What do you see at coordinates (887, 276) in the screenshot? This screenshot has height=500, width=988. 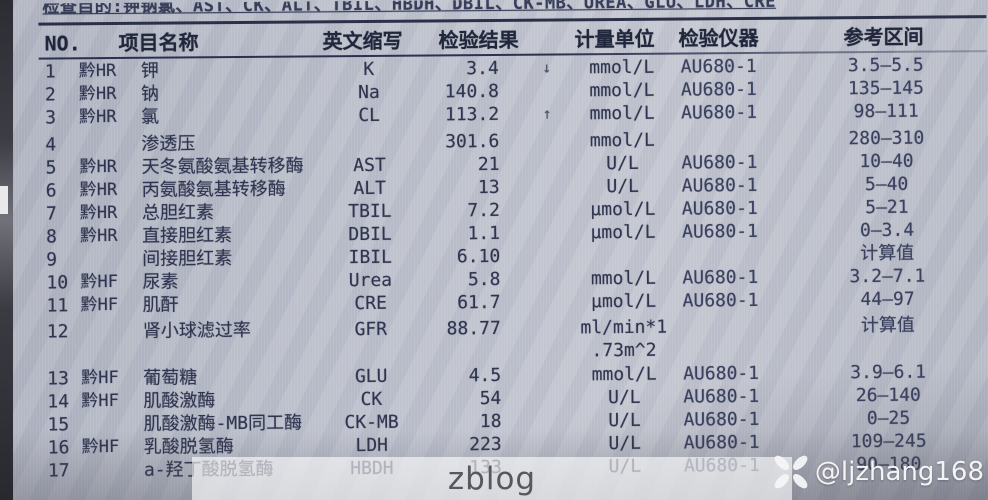 I see `reference-range: 3.2—7.1` at bounding box center [887, 276].